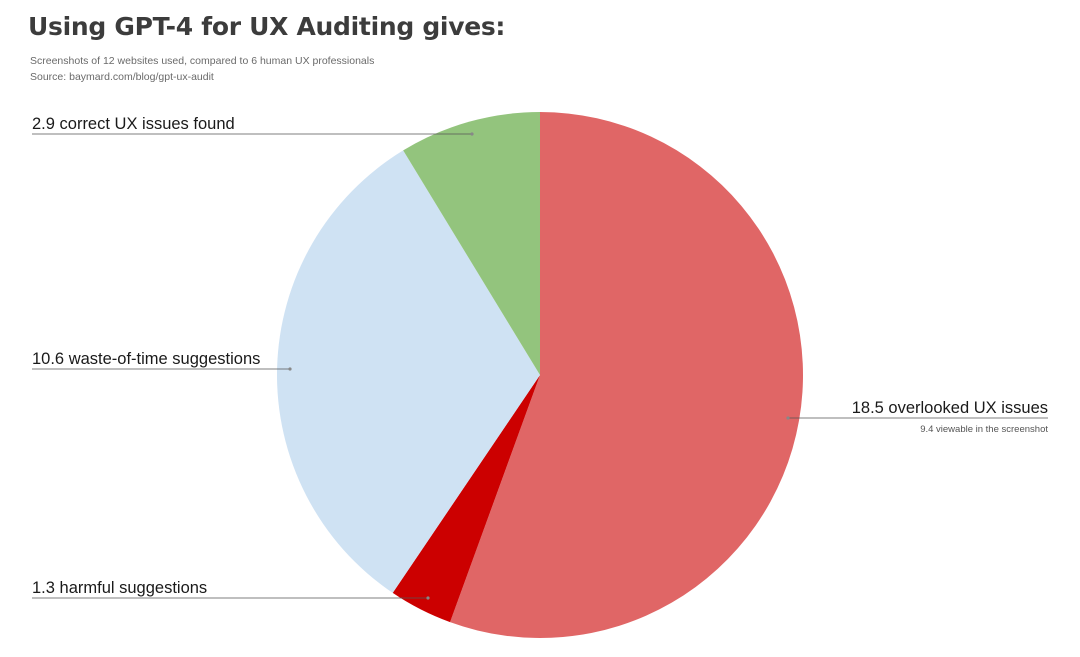 This screenshot has height=657, width=1080. Describe the element at coordinates (122, 77) in the screenshot. I see `chart-source: Source: baymard.com/blog/gpt-ux-audit` at that location.